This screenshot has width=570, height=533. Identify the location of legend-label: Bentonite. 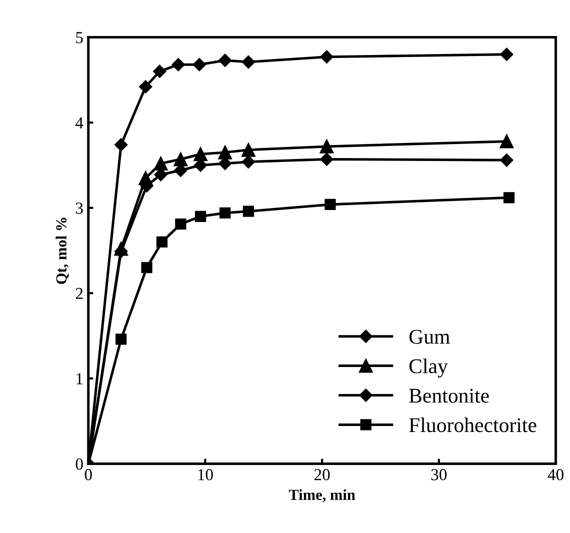
(449, 395).